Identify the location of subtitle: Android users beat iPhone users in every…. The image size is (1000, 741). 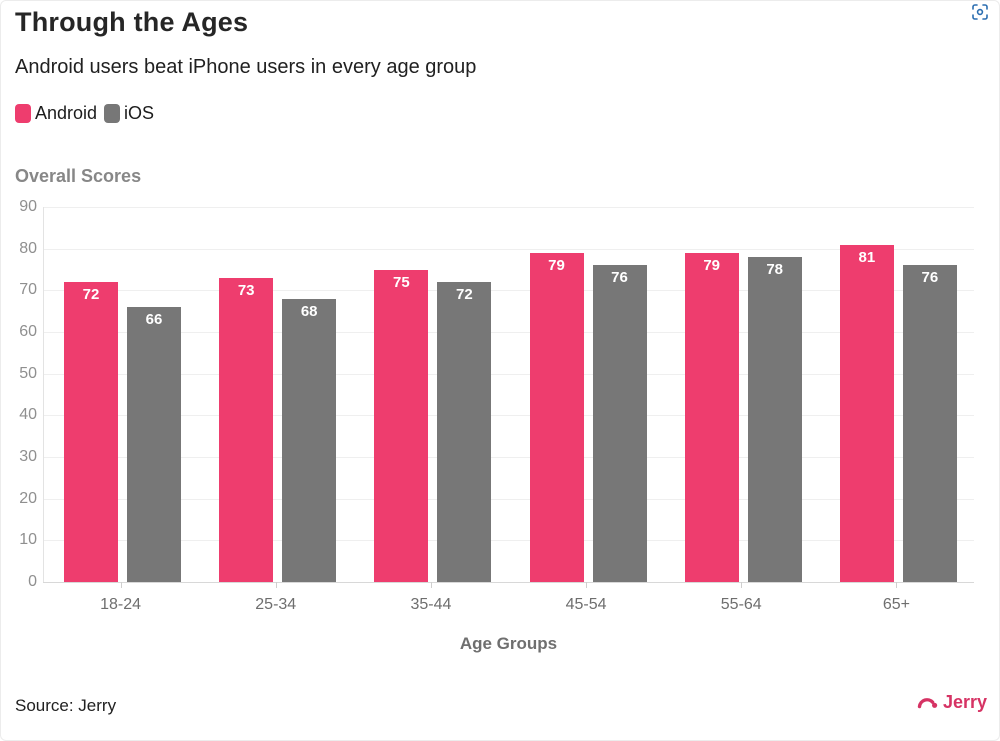
(246, 67).